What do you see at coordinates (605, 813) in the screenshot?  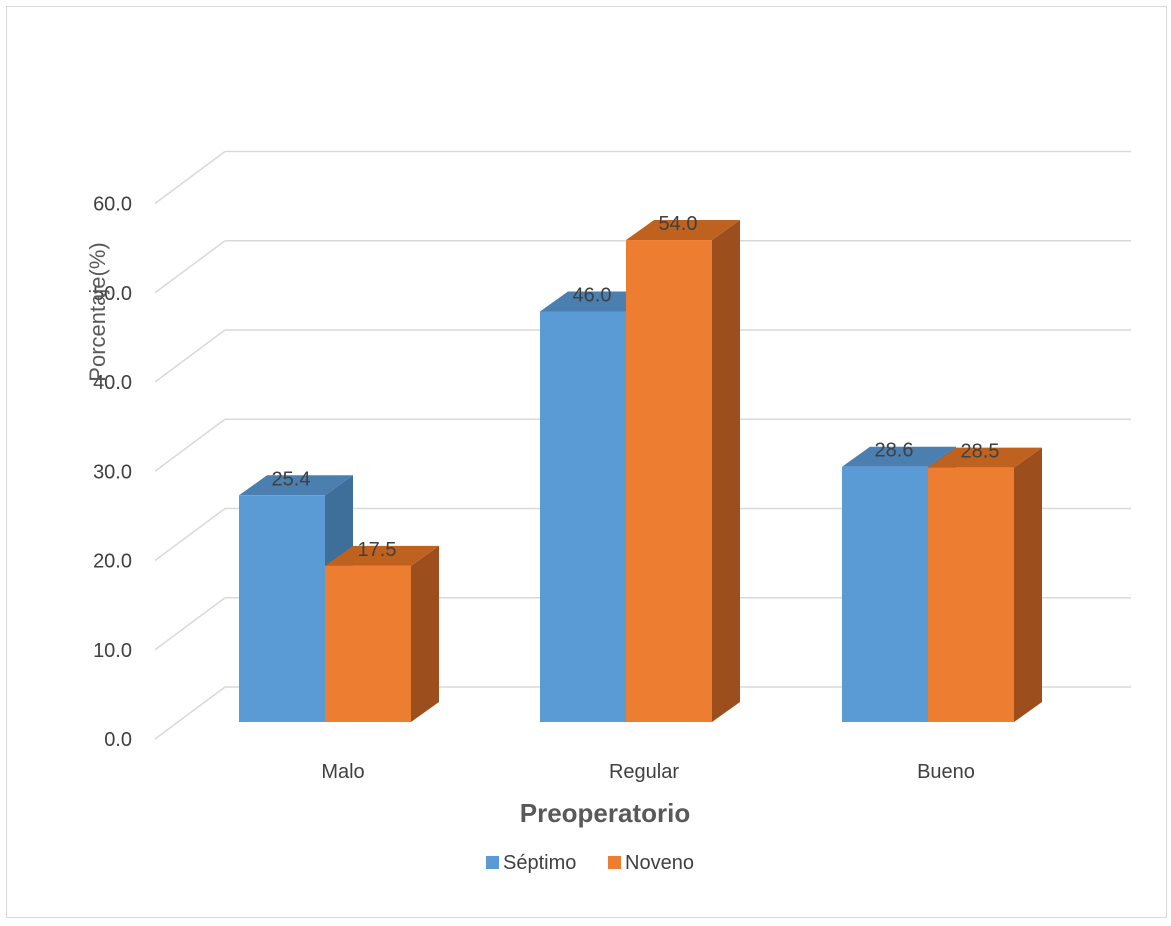 I see `x-axis-title: Preoperatorio` at bounding box center [605, 813].